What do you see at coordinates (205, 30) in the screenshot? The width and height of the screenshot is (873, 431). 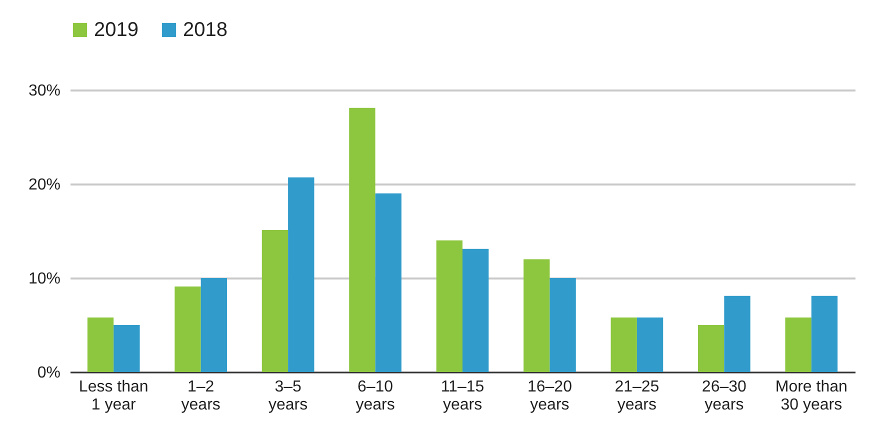 I see `legend-label: 2018` at bounding box center [205, 30].